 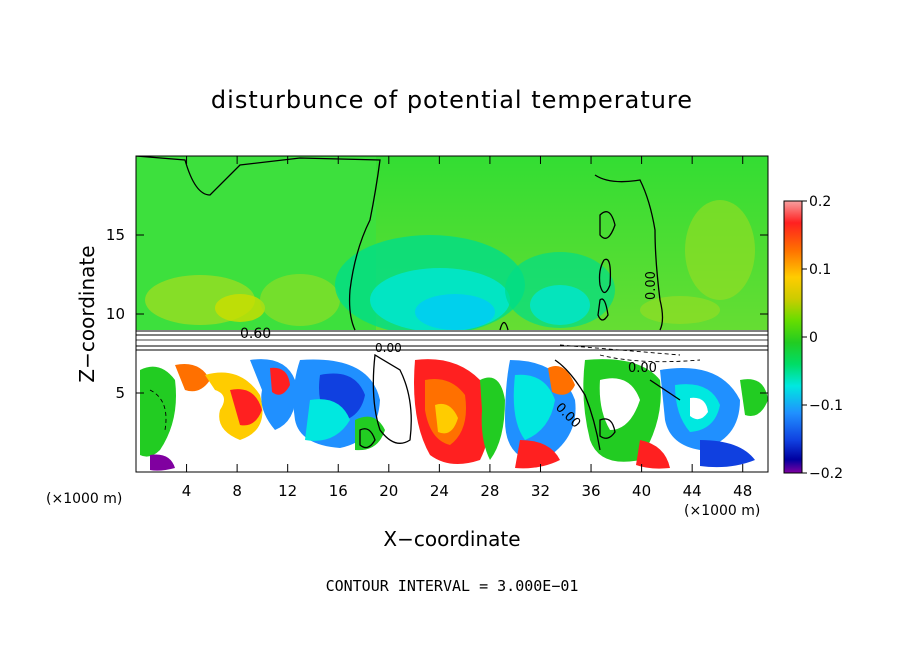 I want to click on contour-interval: CONTOUR INTERVAL = 3.000E−01, so click(x=452, y=586).